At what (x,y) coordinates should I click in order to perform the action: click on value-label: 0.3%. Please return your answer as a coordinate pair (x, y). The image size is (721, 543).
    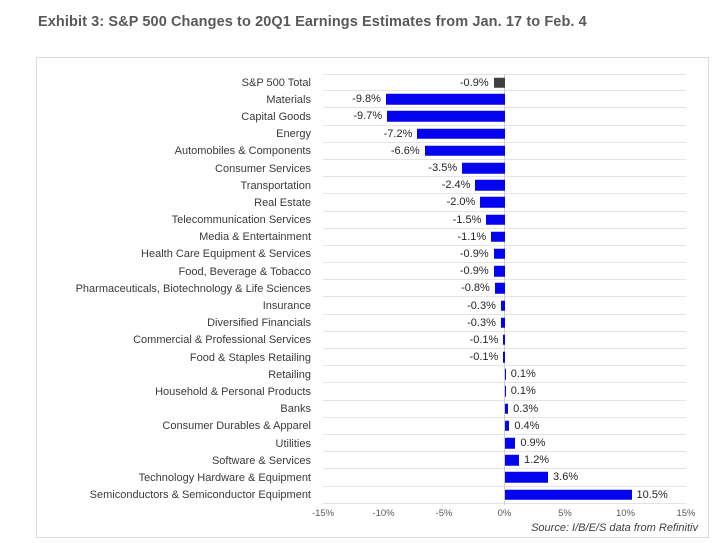
    Looking at the image, I should click on (526, 408).